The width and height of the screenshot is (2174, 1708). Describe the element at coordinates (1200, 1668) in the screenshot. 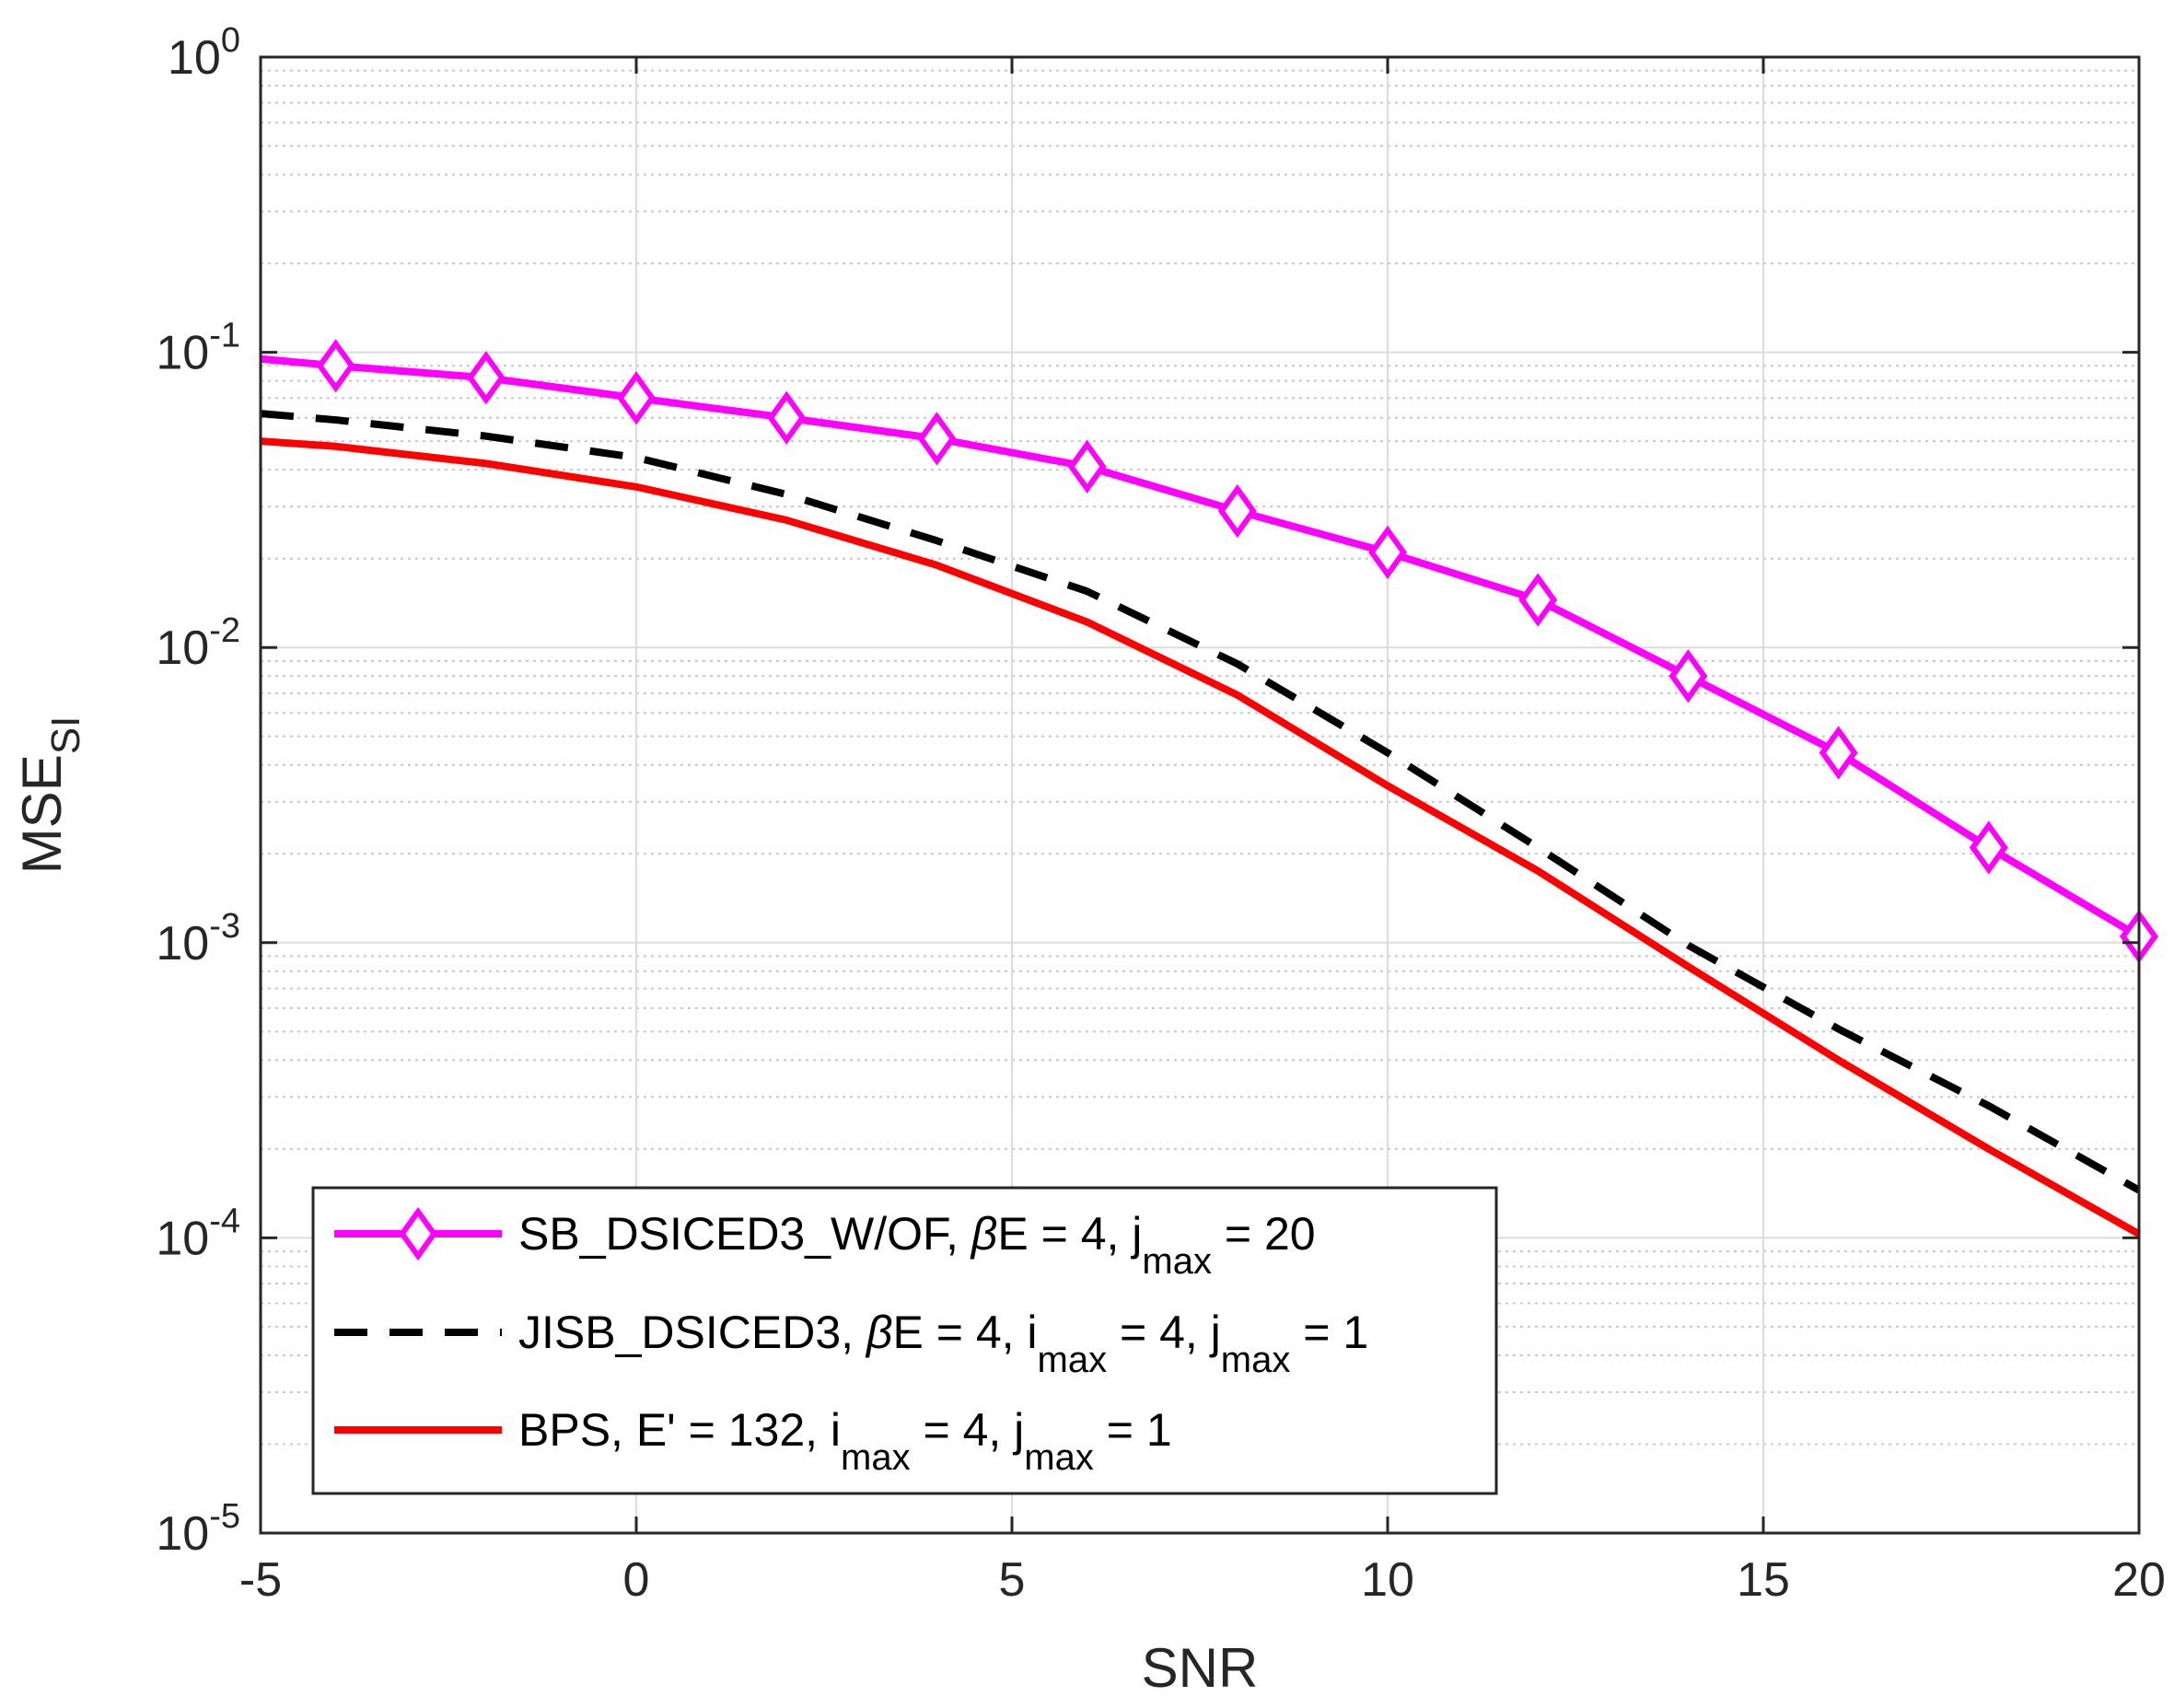

I see `x-axis-title: SNR` at that location.